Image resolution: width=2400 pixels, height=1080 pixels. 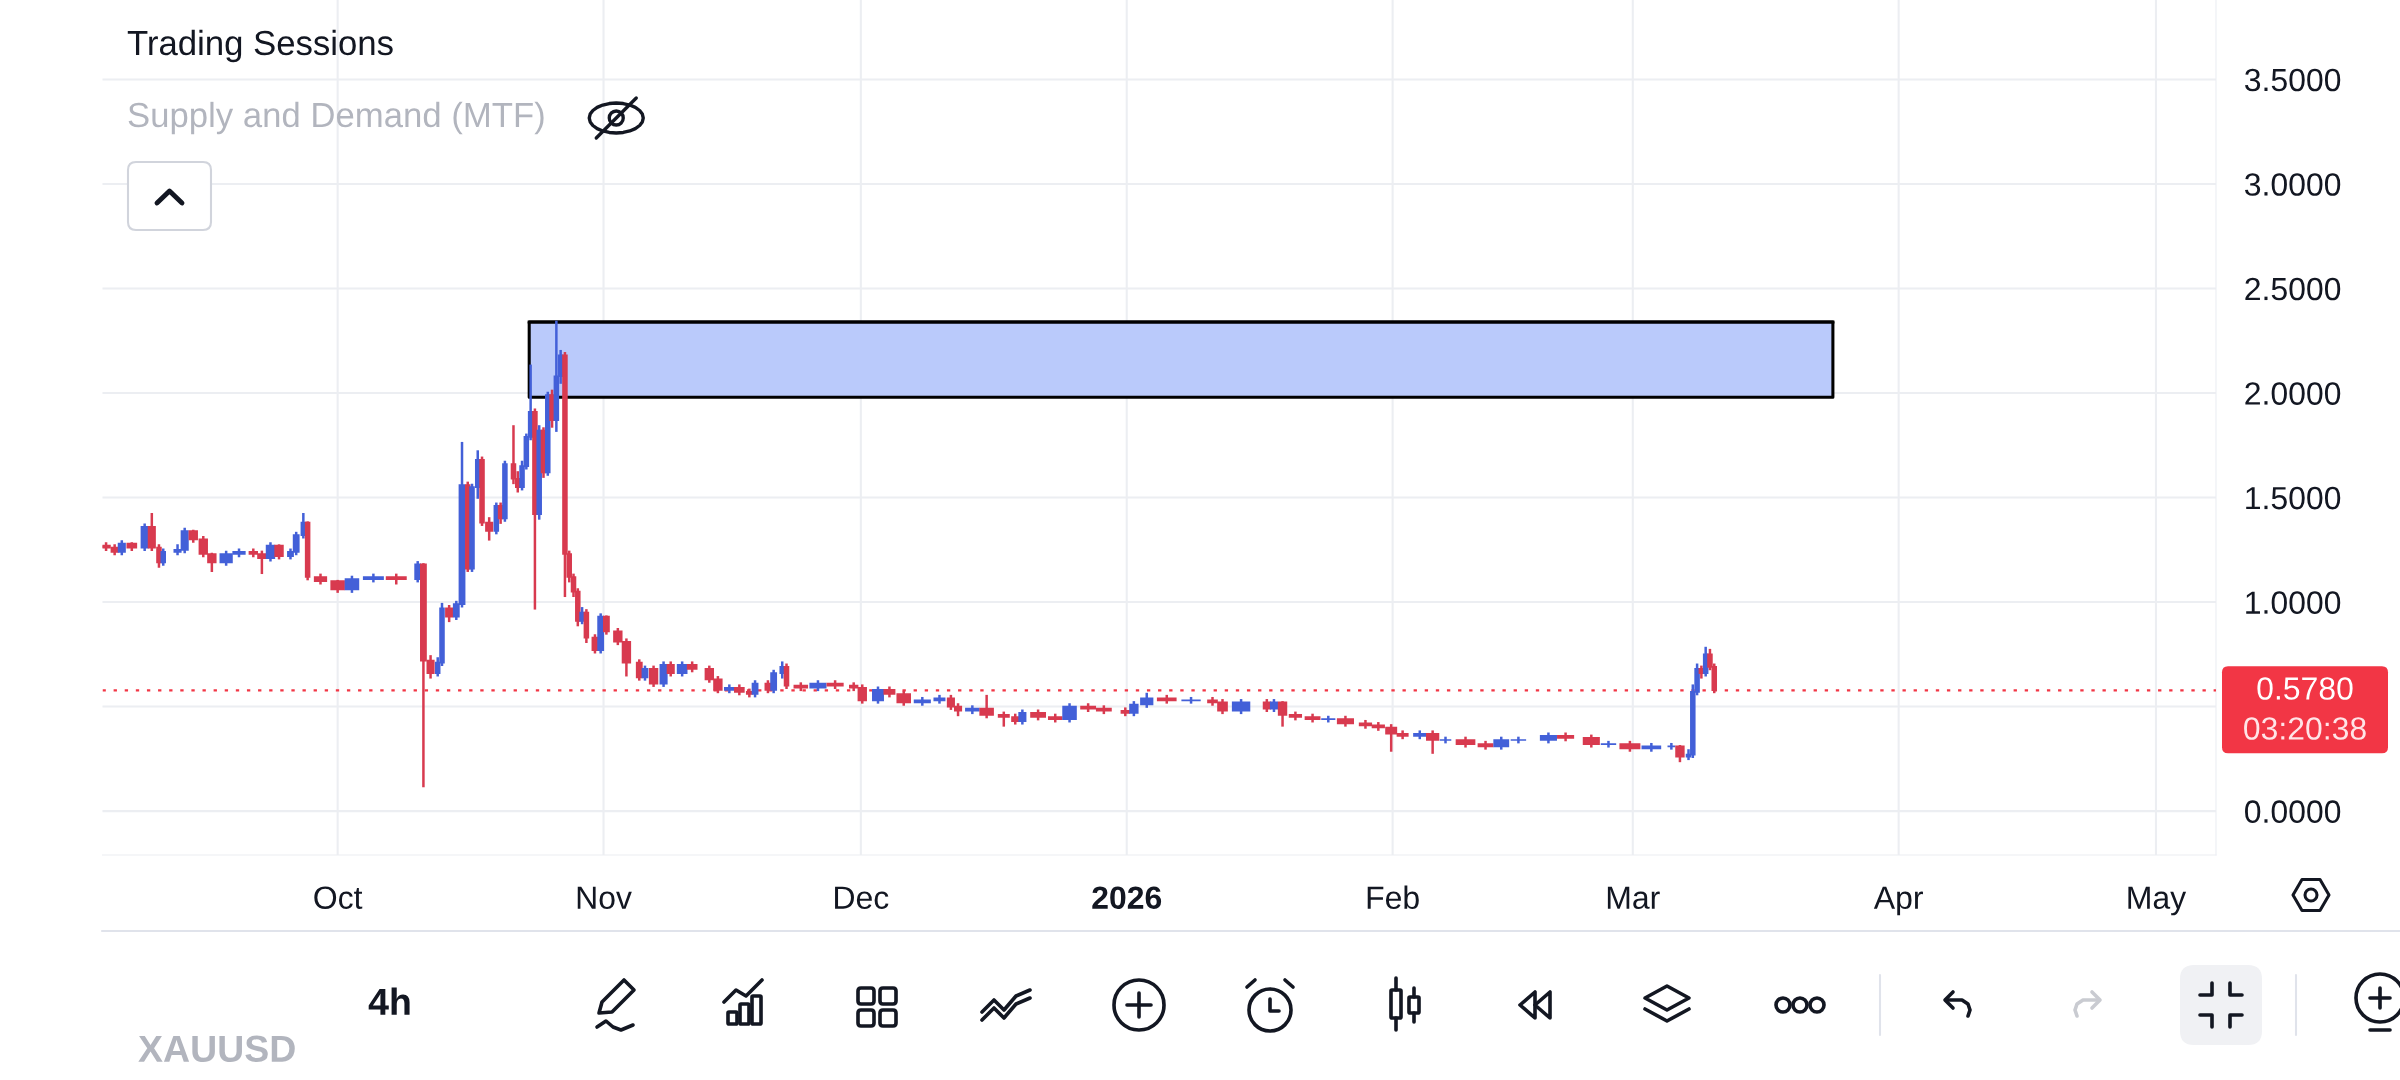 What do you see at coordinates (336, 118) in the screenshot?
I see `text: Supply and Demand (MTF)` at bounding box center [336, 118].